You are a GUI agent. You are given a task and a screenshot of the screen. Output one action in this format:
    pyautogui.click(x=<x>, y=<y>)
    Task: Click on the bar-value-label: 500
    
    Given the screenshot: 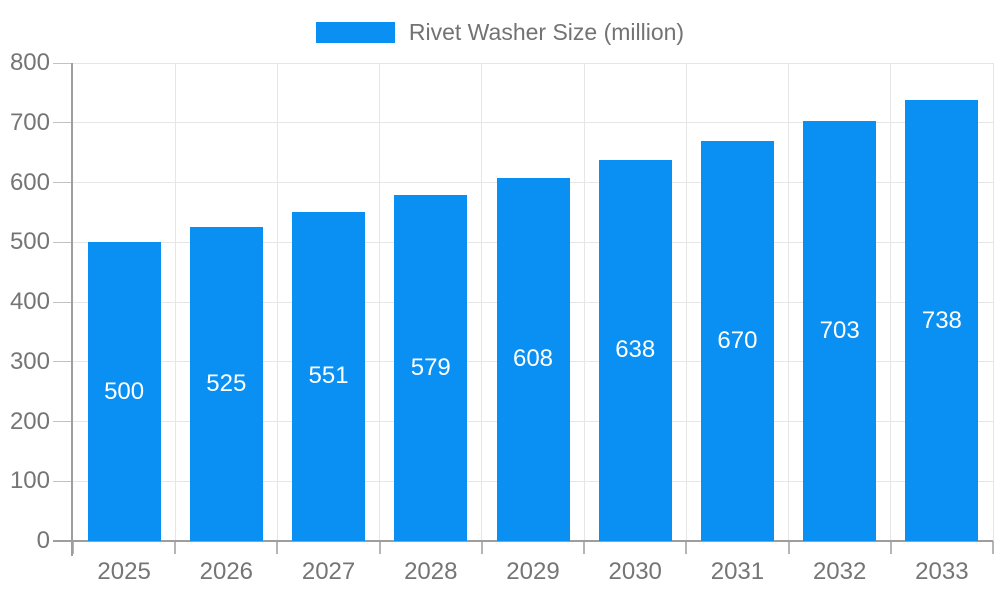 What is the action you would take?
    pyautogui.click(x=124, y=391)
    